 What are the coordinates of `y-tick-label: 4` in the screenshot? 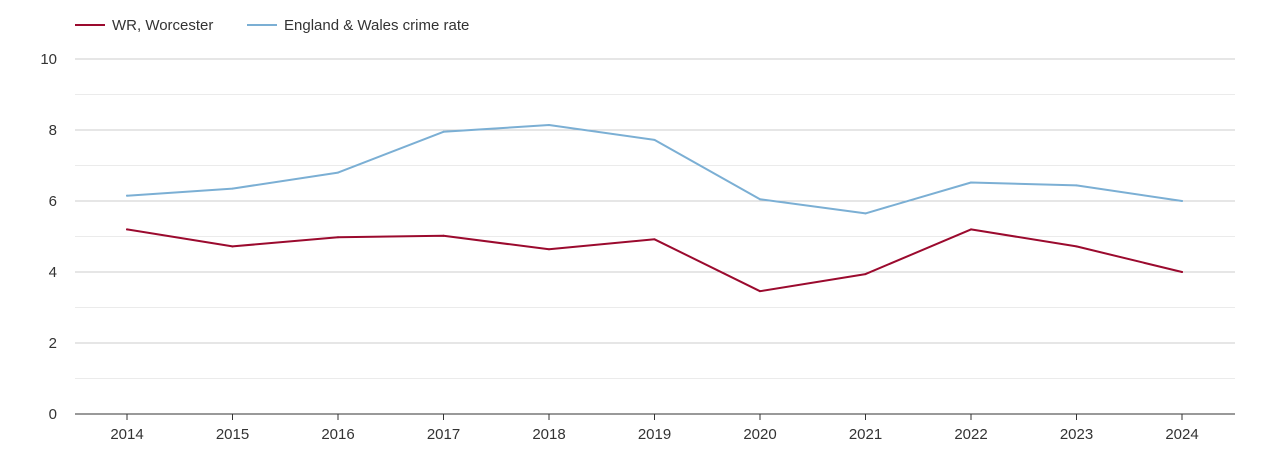 It's located at (53, 272).